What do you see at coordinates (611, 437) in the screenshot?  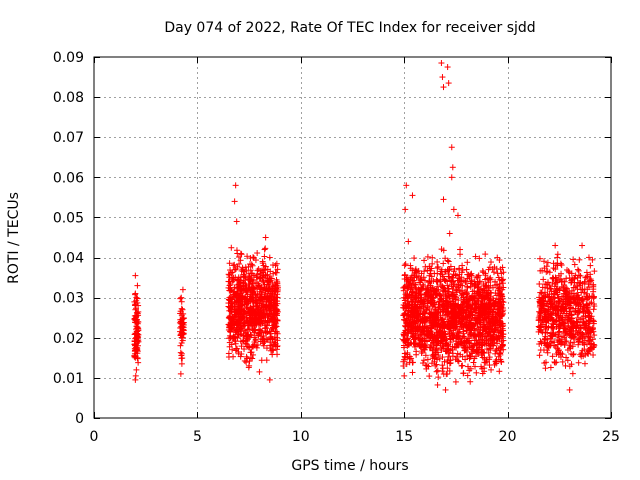 I see `x-tick-label: 25` at bounding box center [611, 437].